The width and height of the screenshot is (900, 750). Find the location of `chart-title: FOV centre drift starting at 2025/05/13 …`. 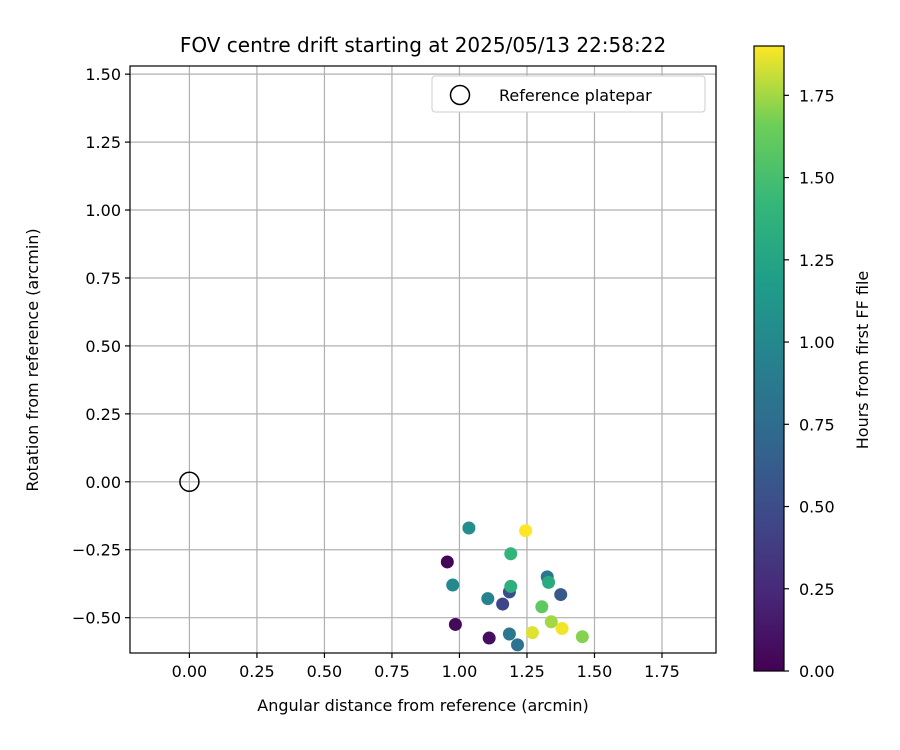

chart-title: FOV centre drift starting at 2025/05/13 … is located at coordinates (423, 45).